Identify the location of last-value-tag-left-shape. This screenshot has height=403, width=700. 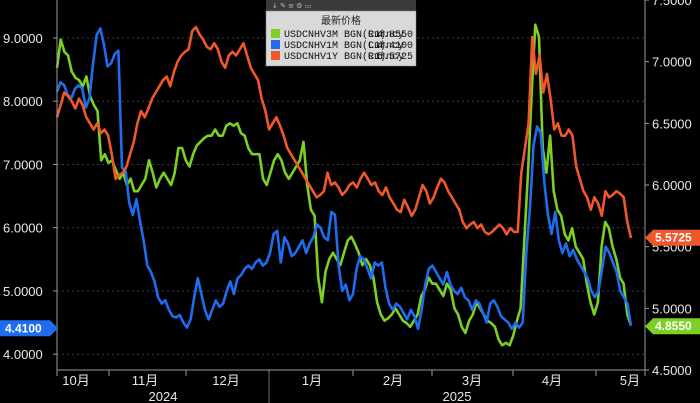
(29, 328).